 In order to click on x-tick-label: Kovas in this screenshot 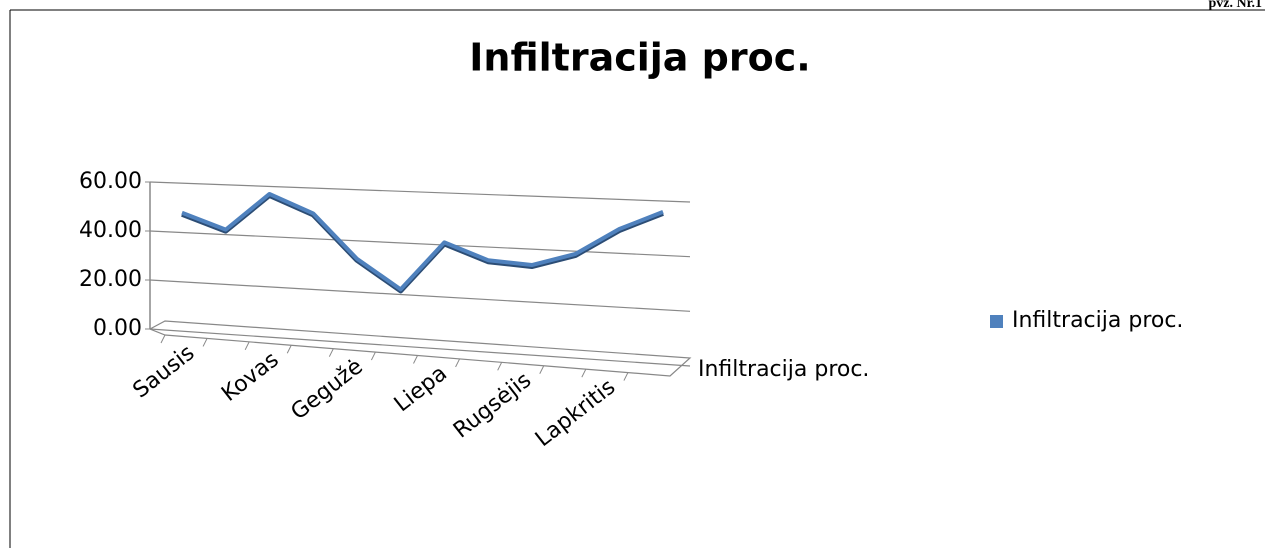, I will do `click(250, 377)`.